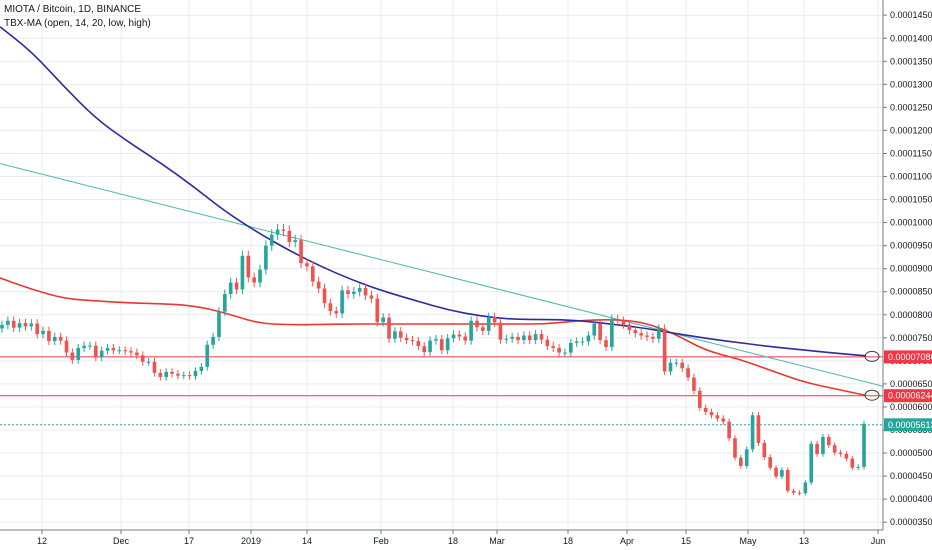  Describe the element at coordinates (307, 541) in the screenshot. I see `time-tick-label: 14` at that location.